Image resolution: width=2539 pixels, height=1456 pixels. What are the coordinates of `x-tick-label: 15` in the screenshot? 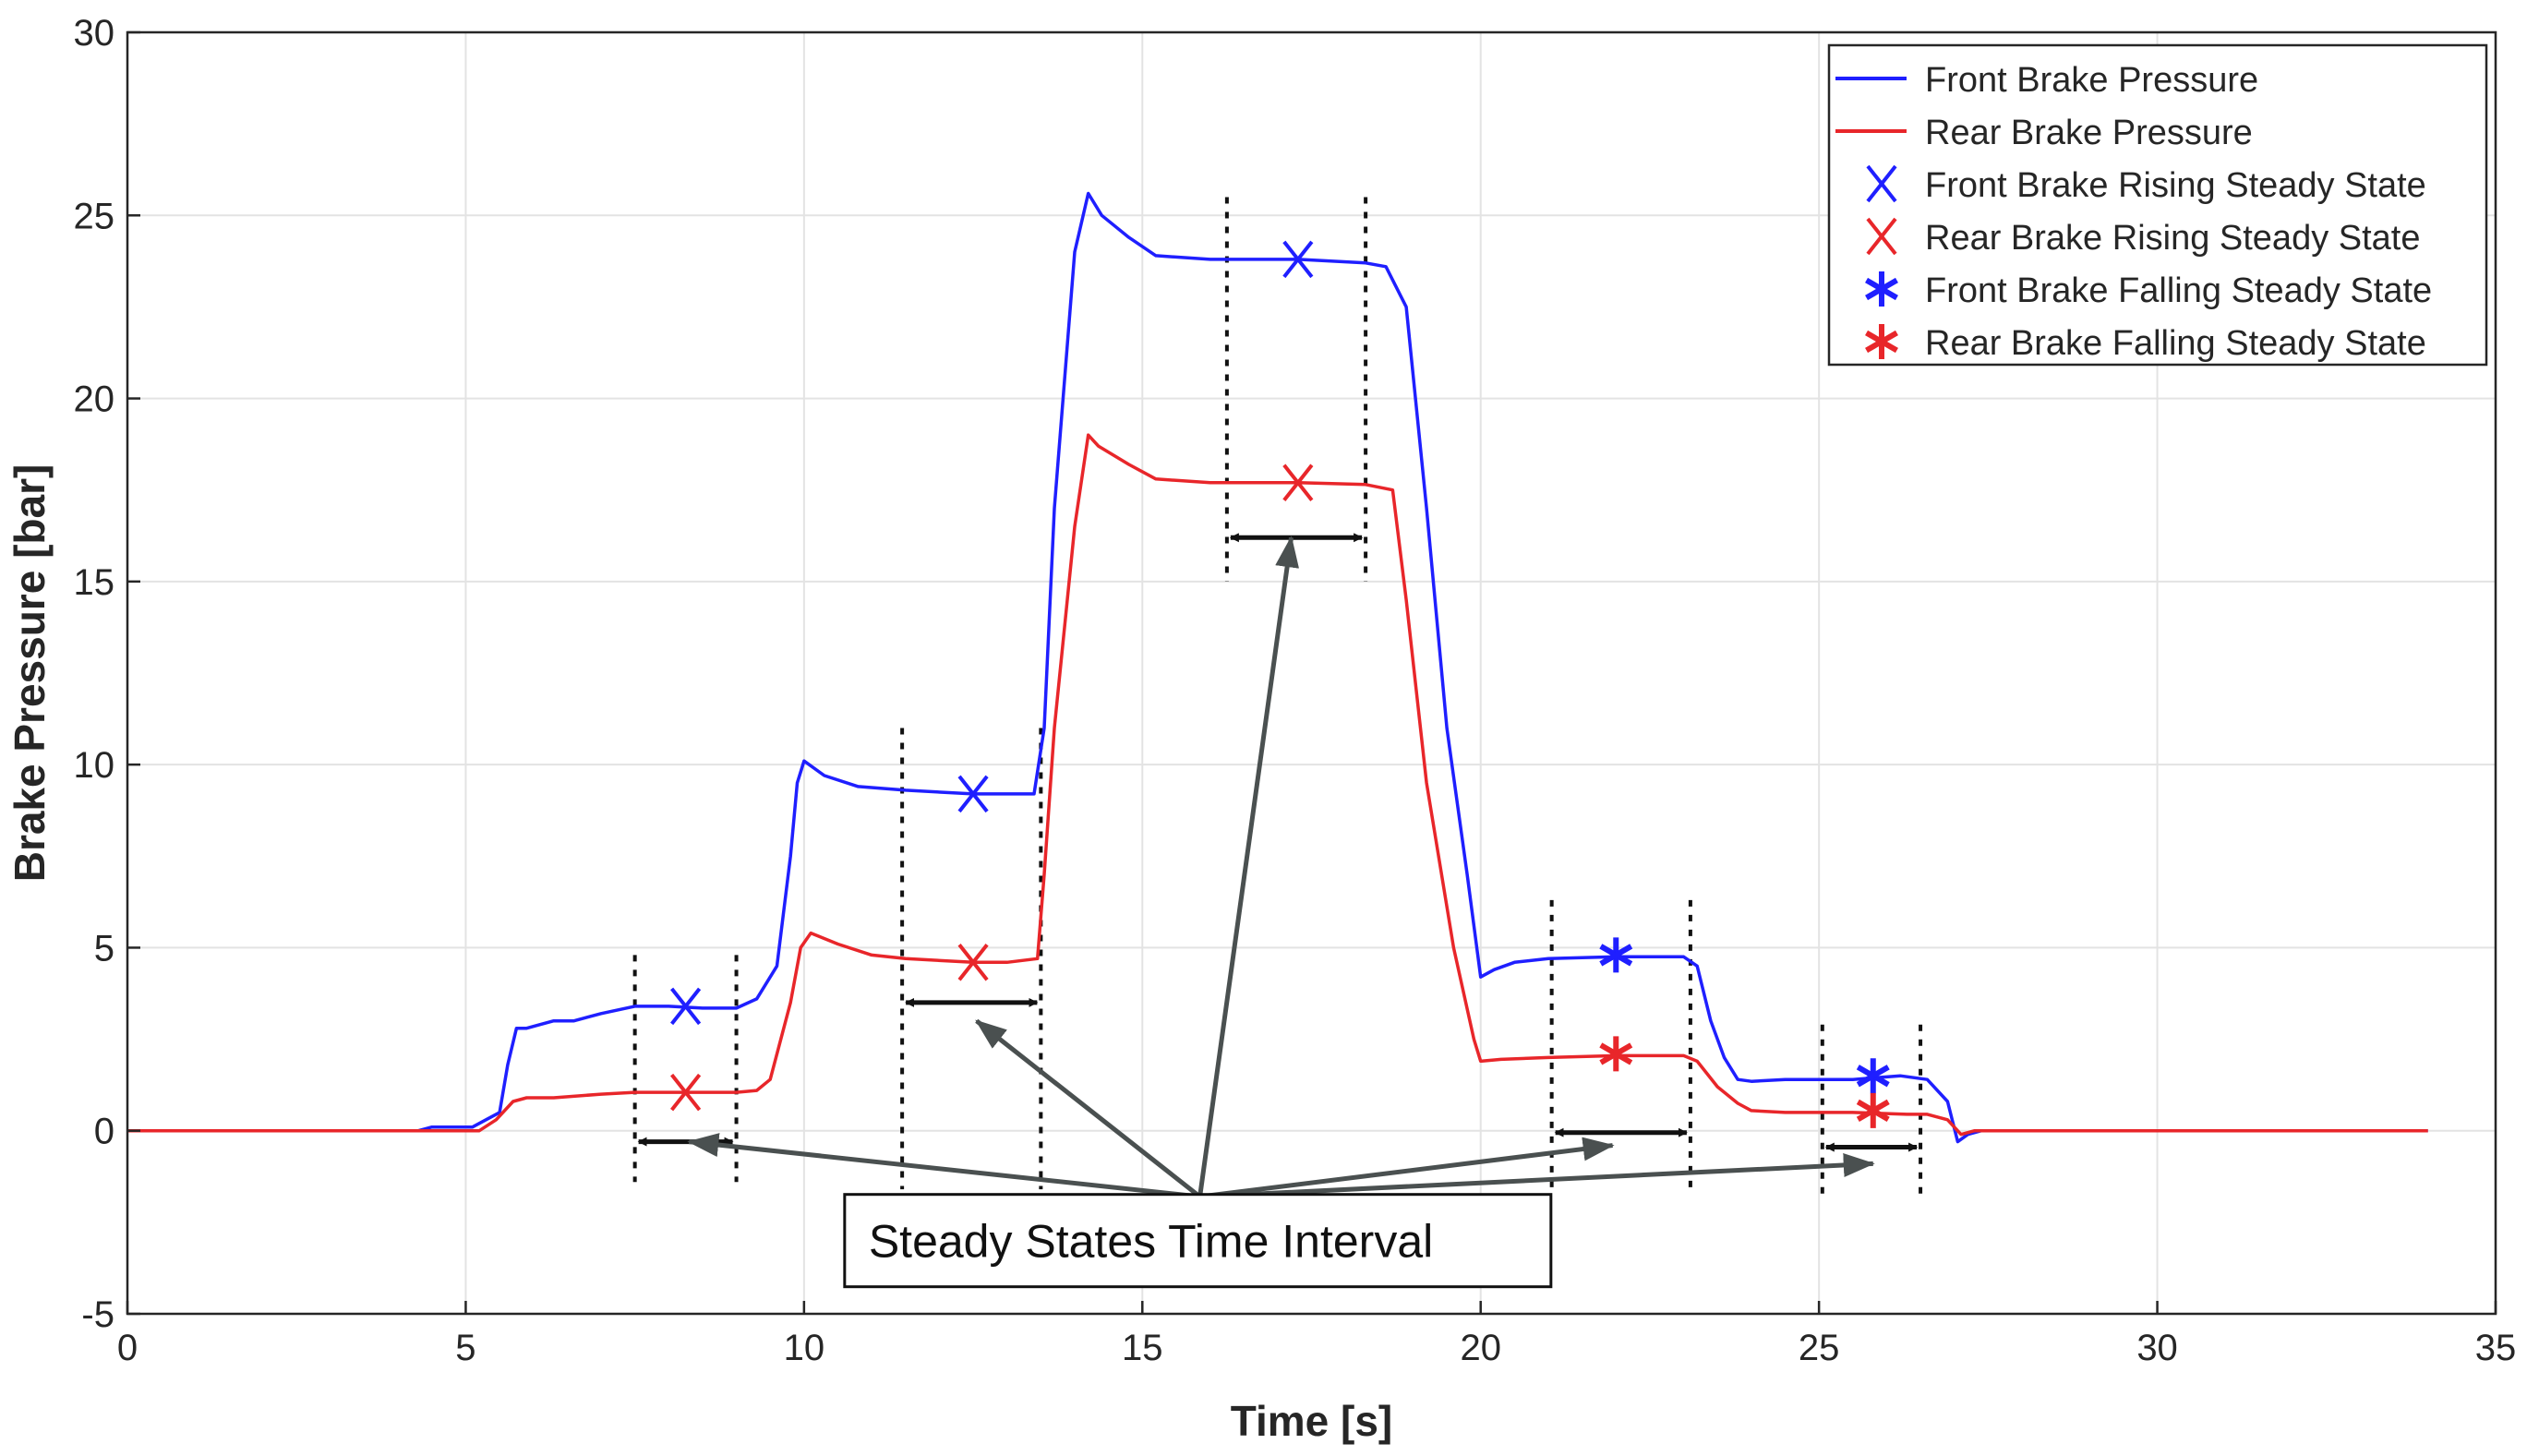 It's located at (1142, 1348).